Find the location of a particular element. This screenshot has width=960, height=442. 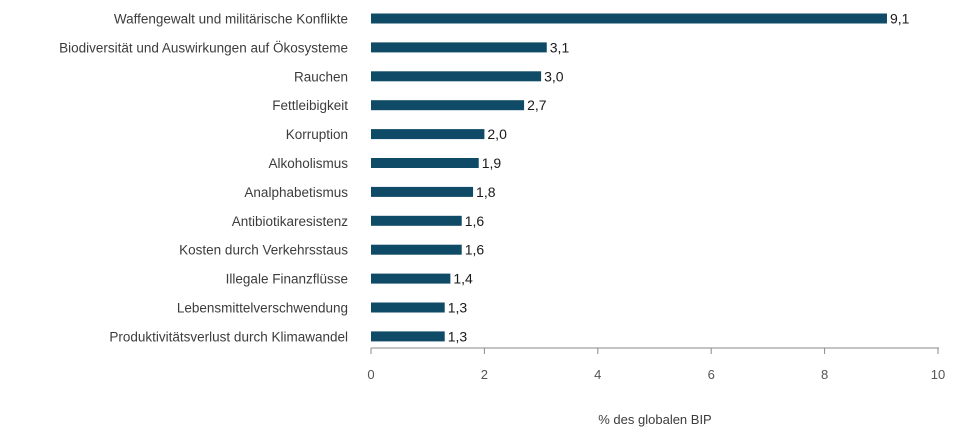

value-label: 9,1 is located at coordinates (900, 19).